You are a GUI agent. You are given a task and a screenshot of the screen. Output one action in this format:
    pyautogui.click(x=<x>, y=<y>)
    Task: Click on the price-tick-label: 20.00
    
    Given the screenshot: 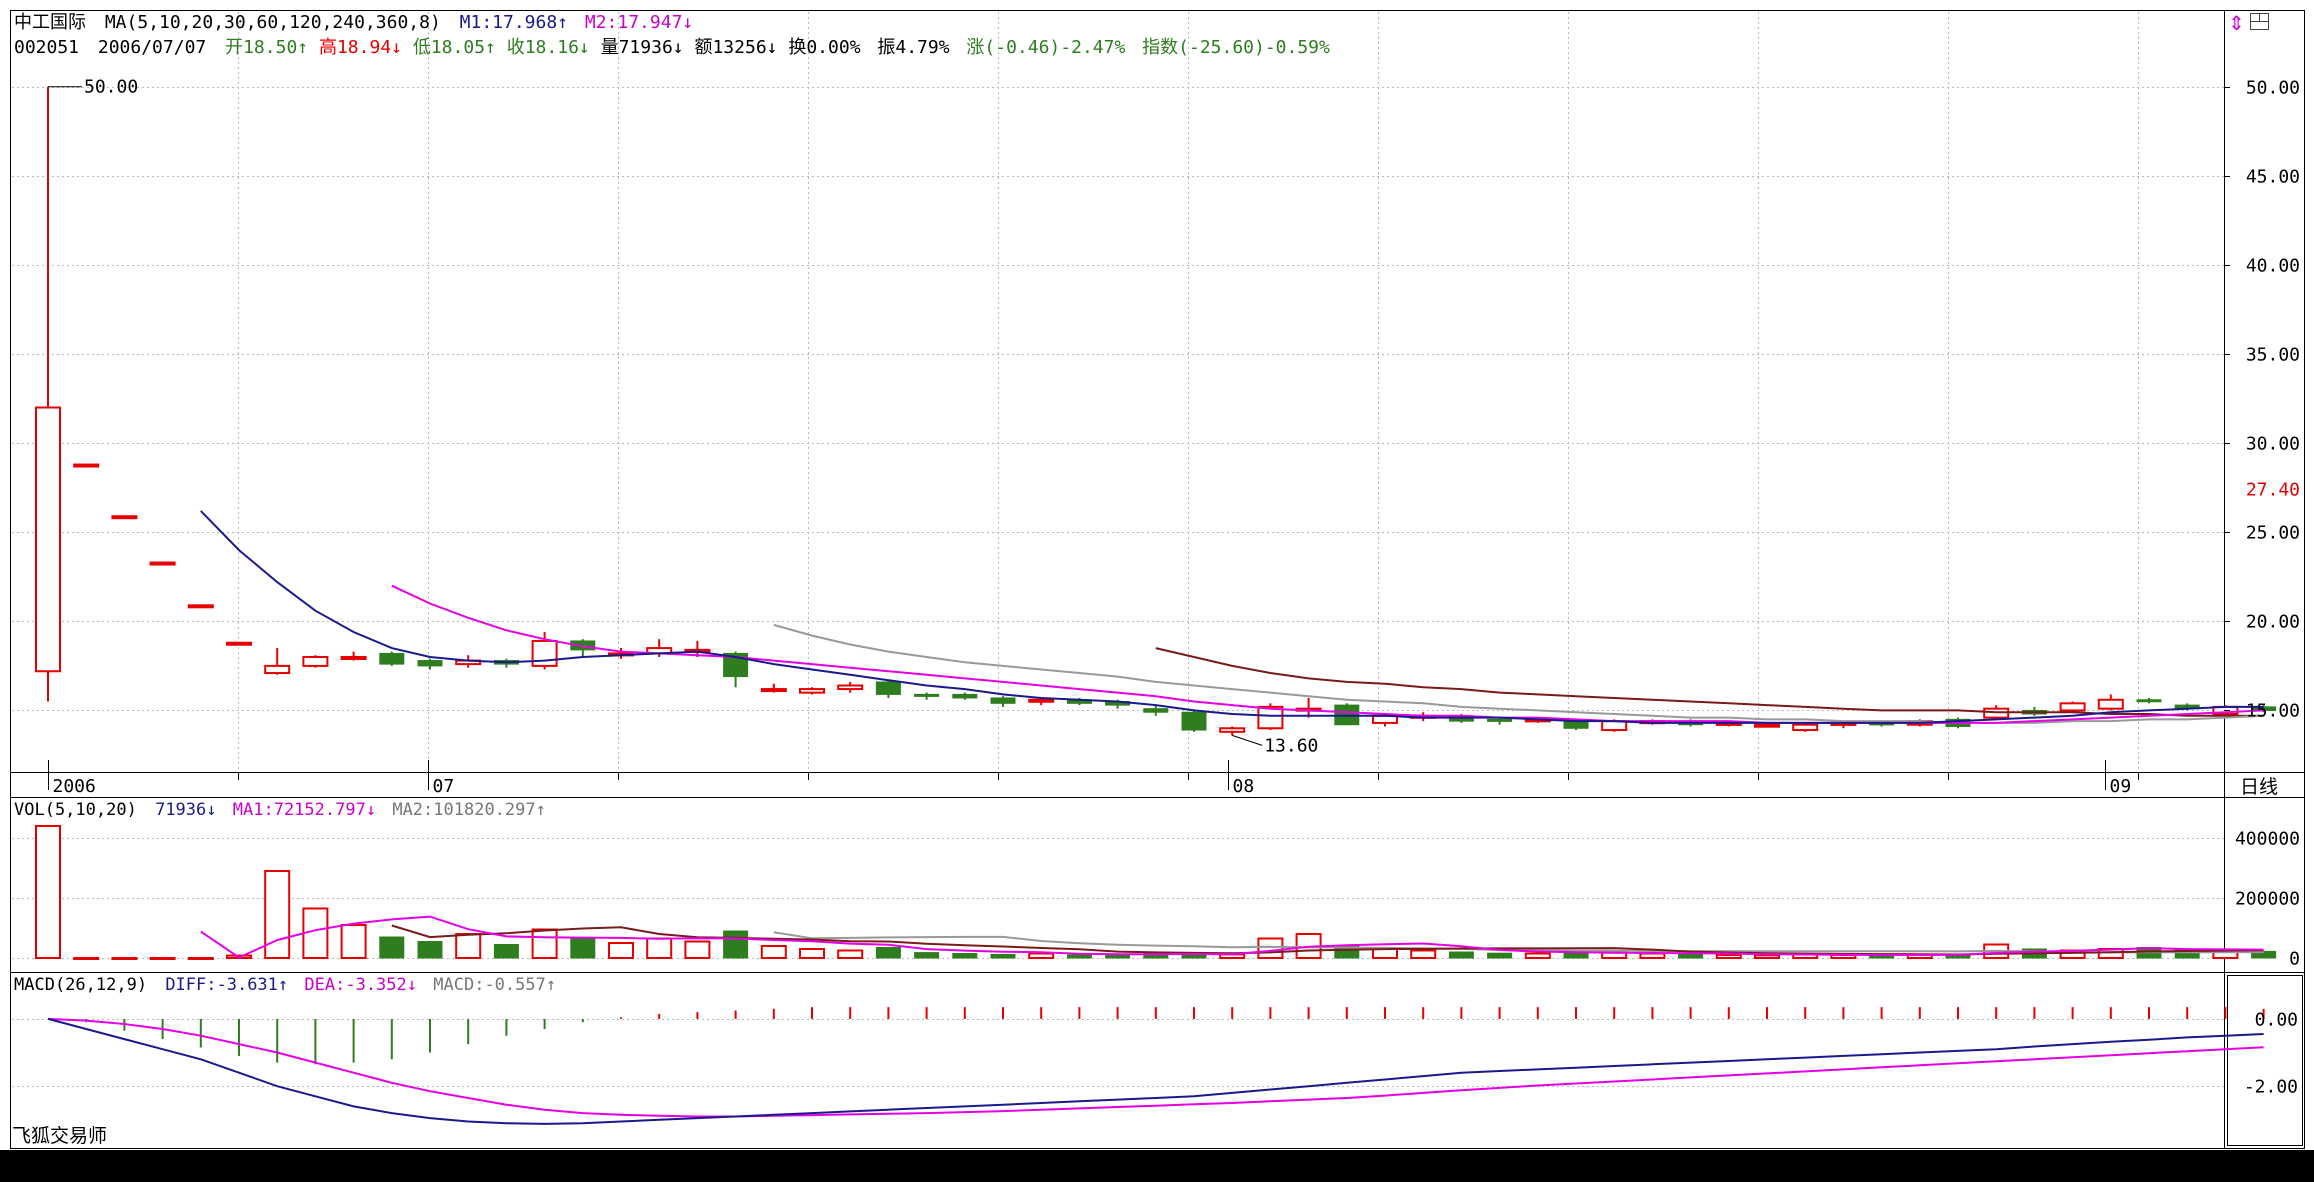 What is the action you would take?
    pyautogui.click(x=2273, y=622)
    